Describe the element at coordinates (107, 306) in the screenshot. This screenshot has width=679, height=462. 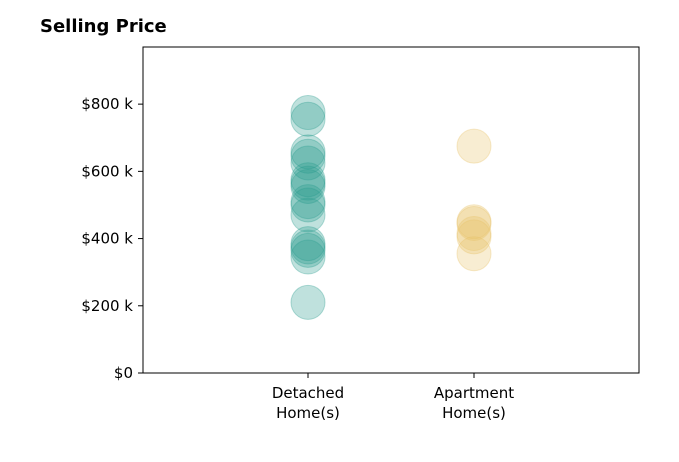
I see `y-tick-label: $200 k` at that location.